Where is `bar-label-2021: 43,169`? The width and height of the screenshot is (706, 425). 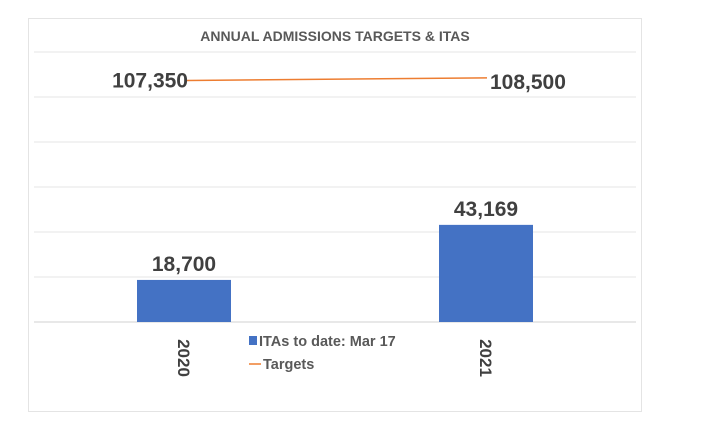 bar-label-2021: 43,169 is located at coordinates (486, 209).